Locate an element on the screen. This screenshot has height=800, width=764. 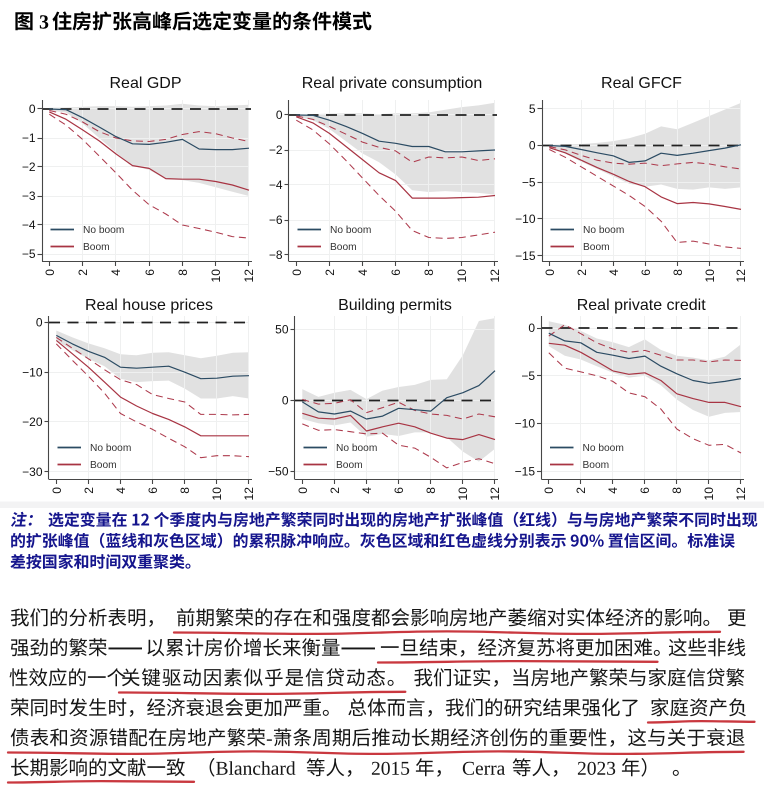
svg-text: −1 is located at coordinates (29, 138).